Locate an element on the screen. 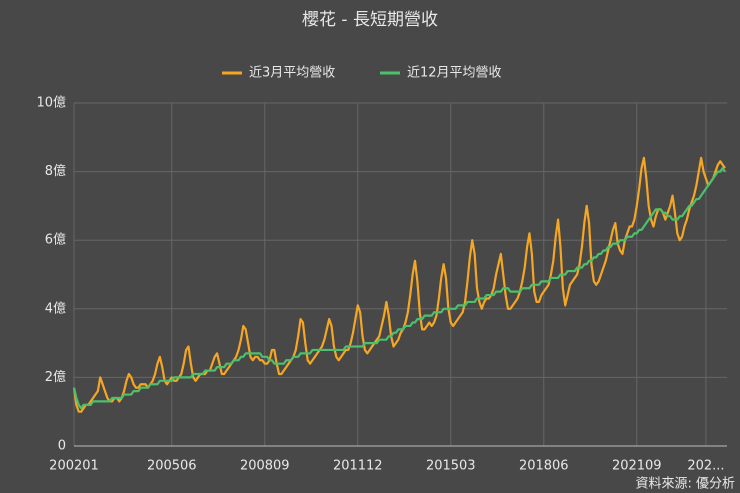 The image size is (740, 493). legend-label: 近12月平均營收 is located at coordinates (454, 73).